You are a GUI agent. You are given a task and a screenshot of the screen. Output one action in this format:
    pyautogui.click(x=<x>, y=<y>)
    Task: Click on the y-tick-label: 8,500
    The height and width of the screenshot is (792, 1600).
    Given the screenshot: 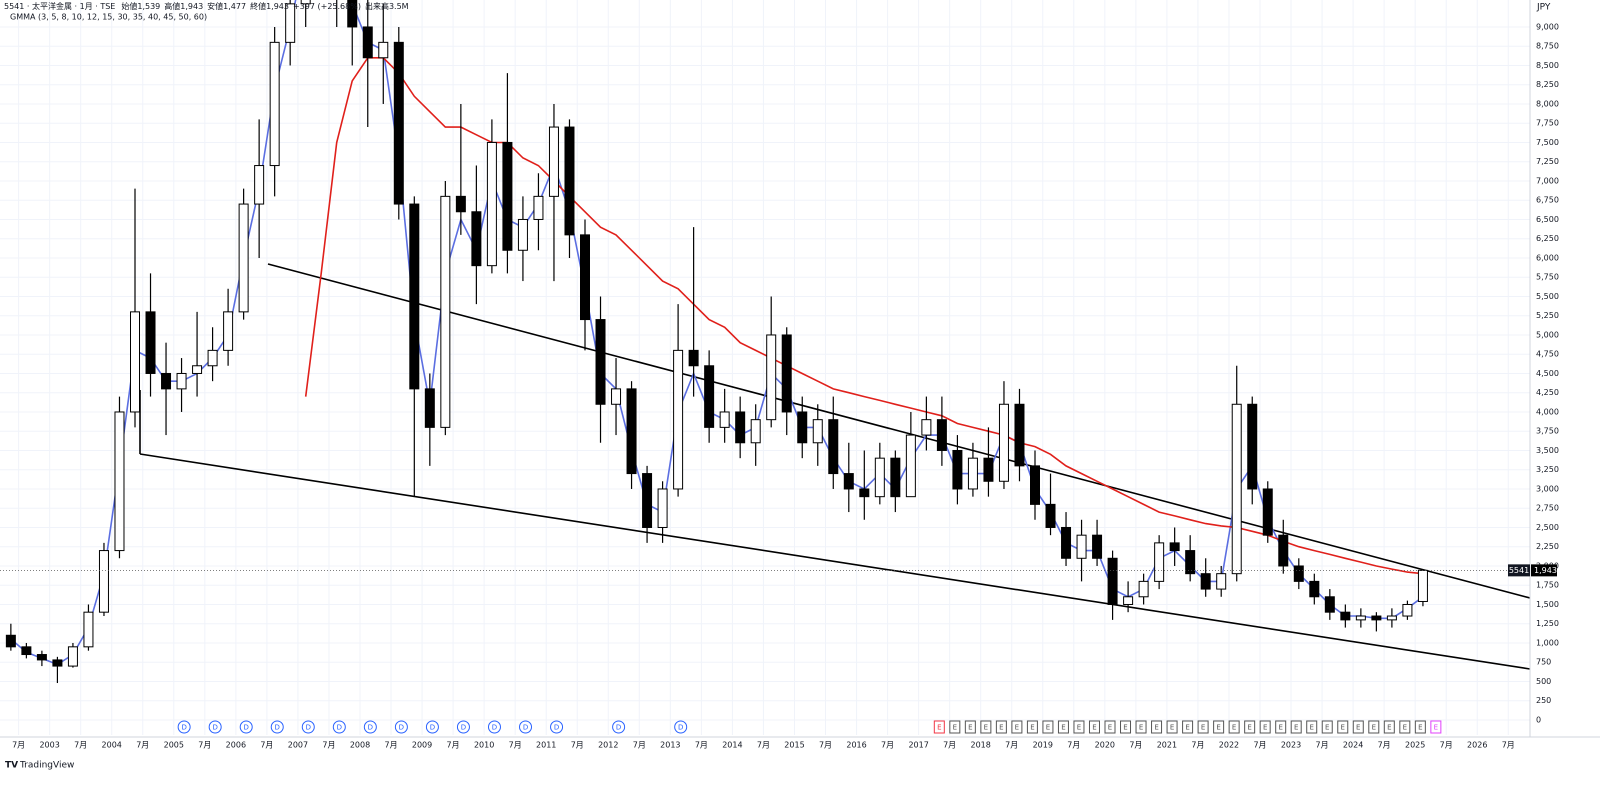 What is the action you would take?
    pyautogui.click(x=1547, y=65)
    